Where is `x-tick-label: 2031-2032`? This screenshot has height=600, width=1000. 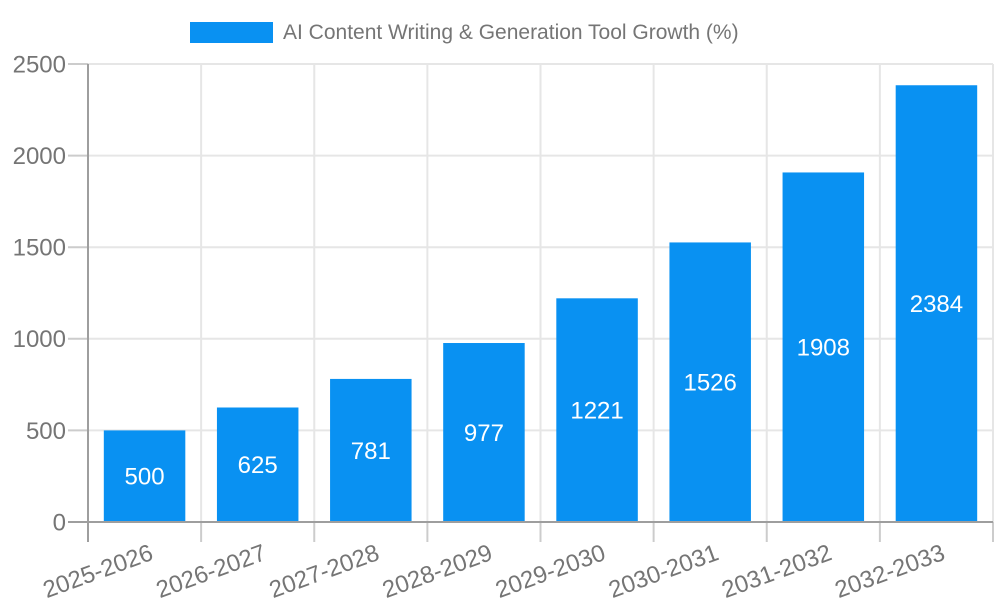
x-tick-label: 2031-2032 is located at coordinates (776, 569).